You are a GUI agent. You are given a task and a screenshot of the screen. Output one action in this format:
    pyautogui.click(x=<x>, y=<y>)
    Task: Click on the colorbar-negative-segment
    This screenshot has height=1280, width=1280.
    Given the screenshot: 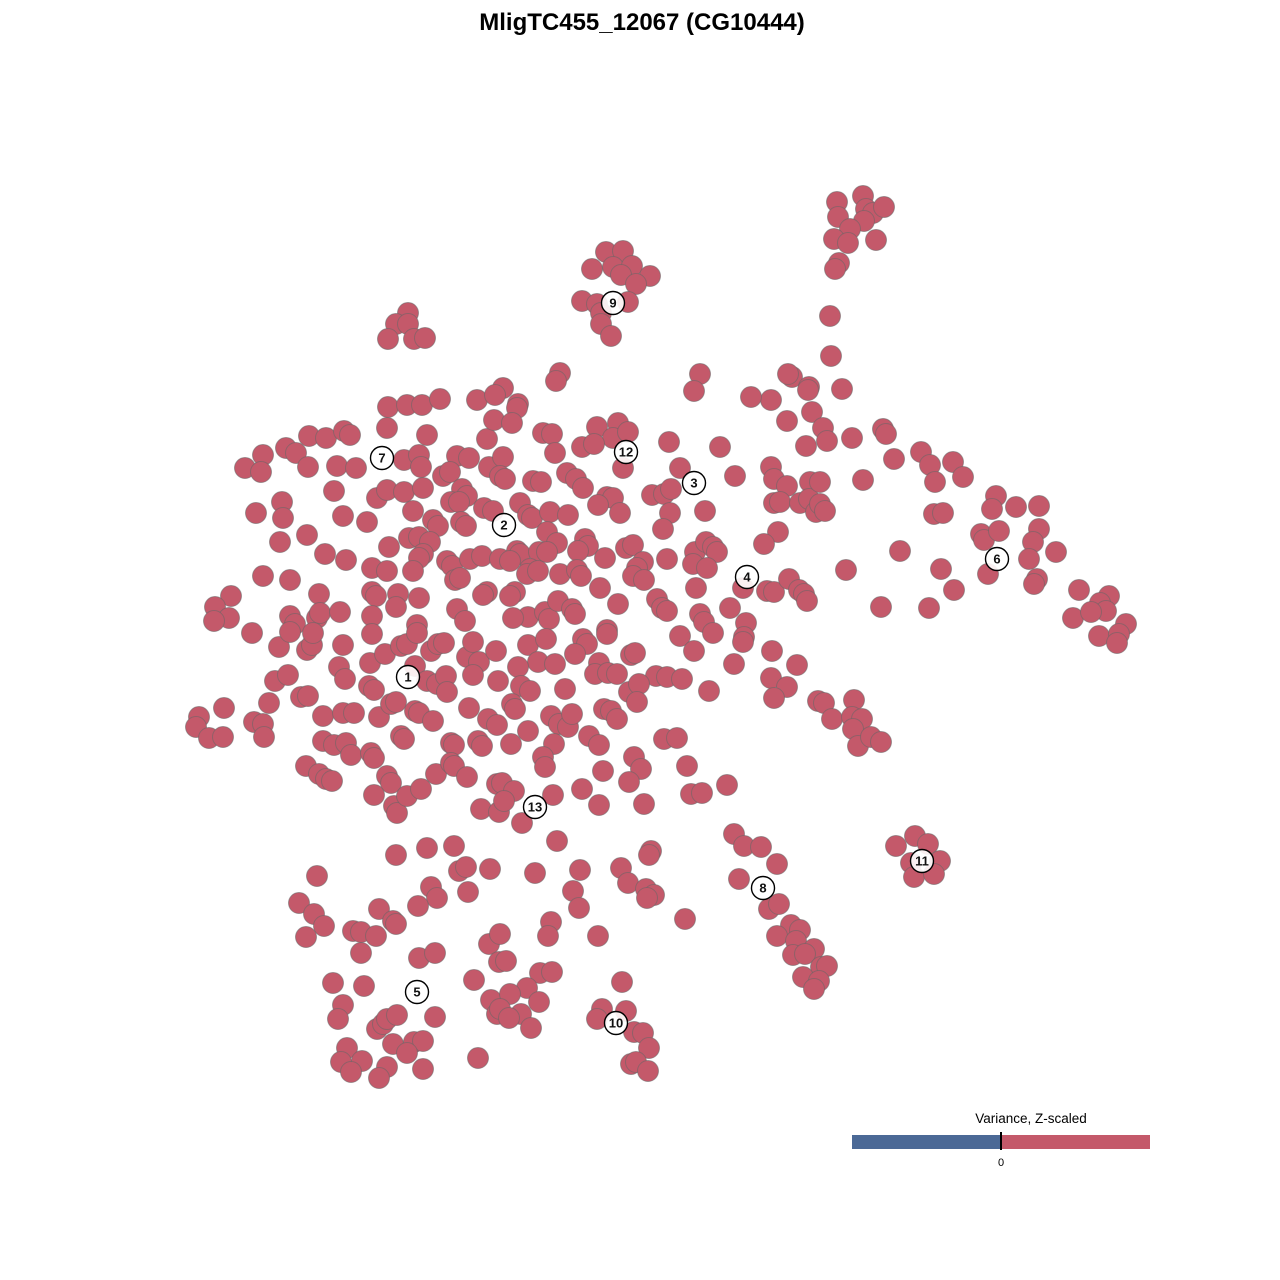 What is the action you would take?
    pyautogui.click(x=926, y=1142)
    